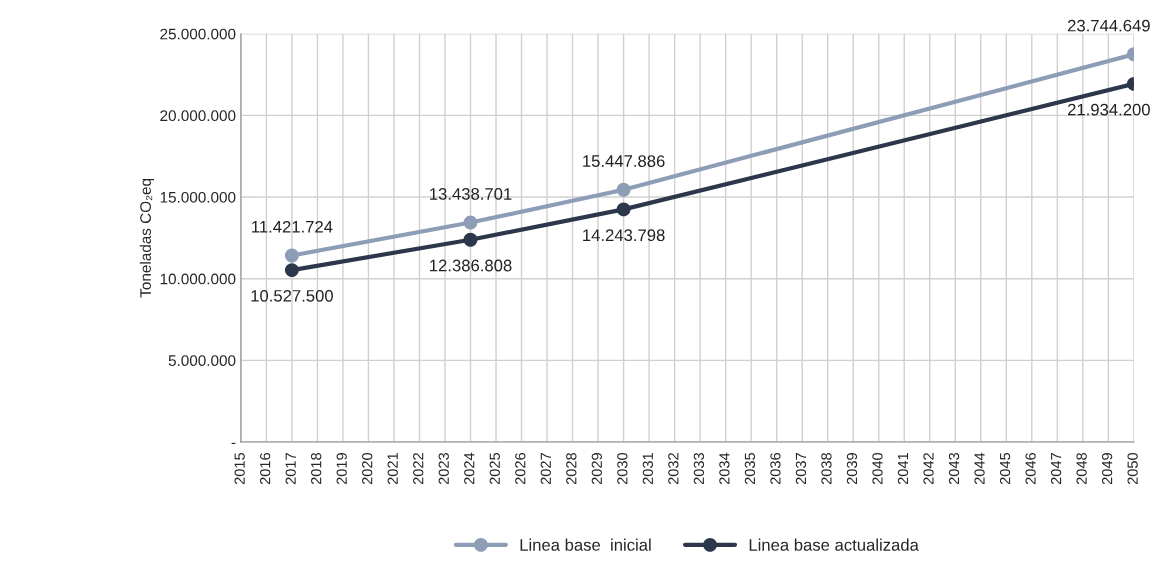 The width and height of the screenshot is (1175, 563). I want to click on y-axis-title: Toneladas CO₂eq, so click(146, 238).